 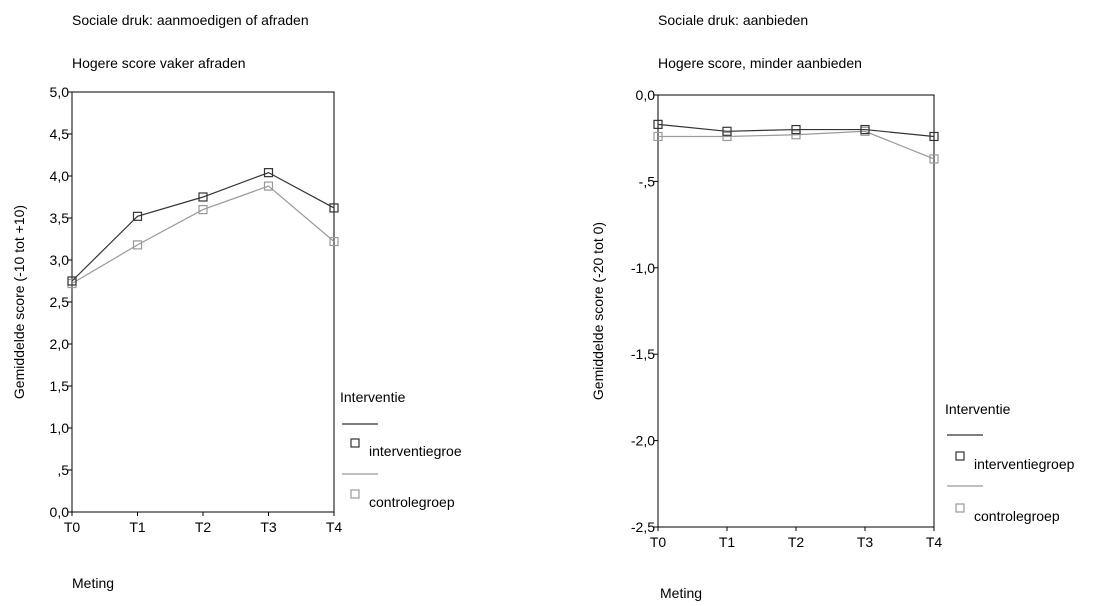 I want to click on chart1-ytick-label: ,5, so click(x=63, y=470).